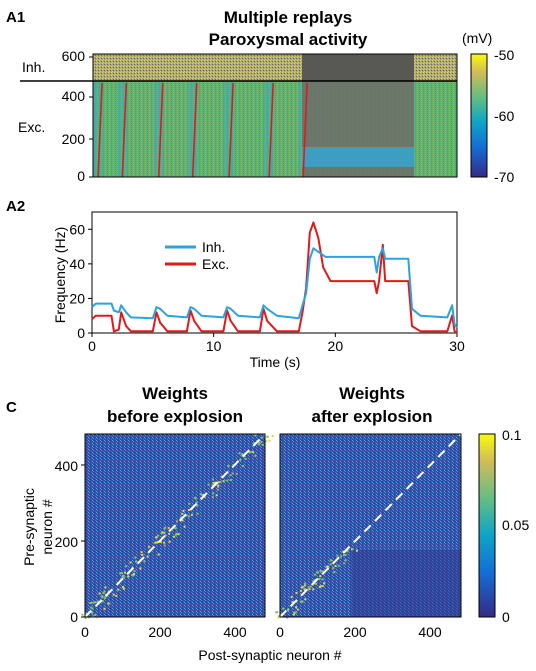 This screenshot has height=671, width=536. I want to click on a2-xtick-label-2: 20, so click(336, 346).